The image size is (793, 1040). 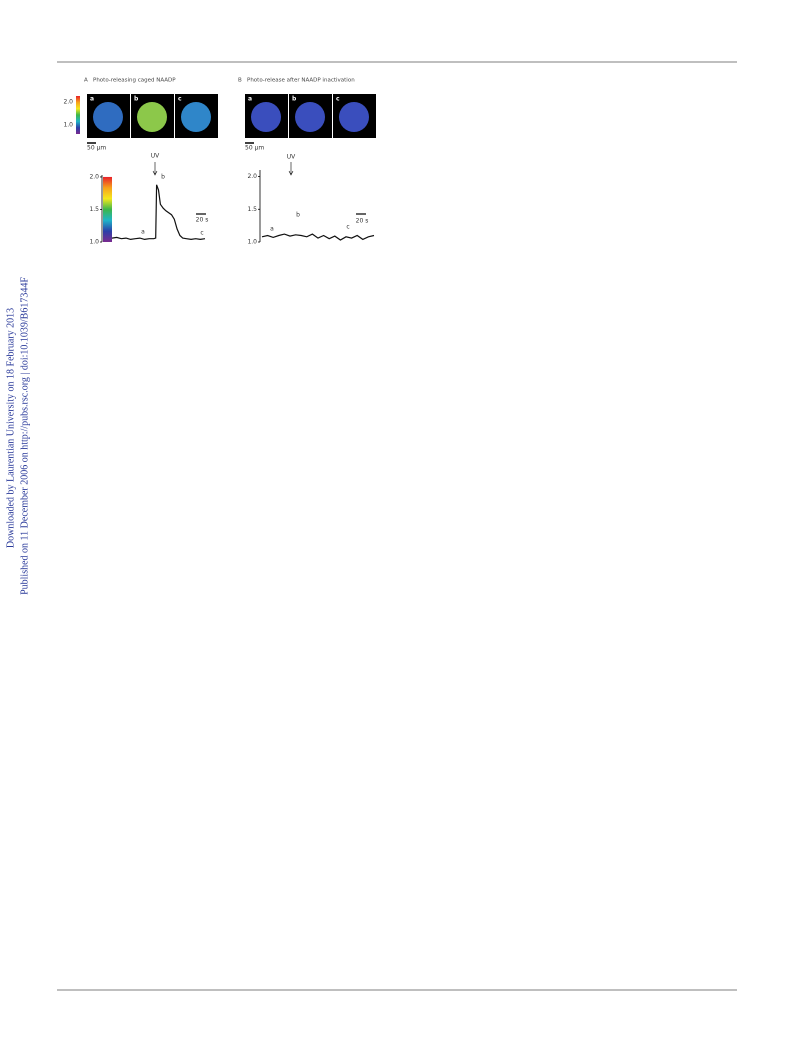 What do you see at coordinates (240, 81) in the screenshot?
I see `panel-label: B` at bounding box center [240, 81].